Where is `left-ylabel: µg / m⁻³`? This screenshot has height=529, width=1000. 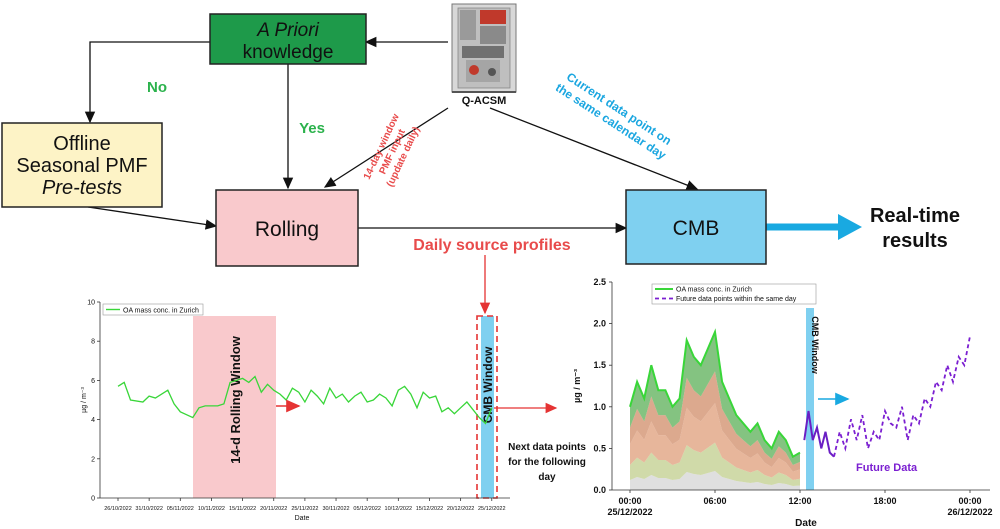 left-ylabel: µg / m⁻³ is located at coordinates (84, 400).